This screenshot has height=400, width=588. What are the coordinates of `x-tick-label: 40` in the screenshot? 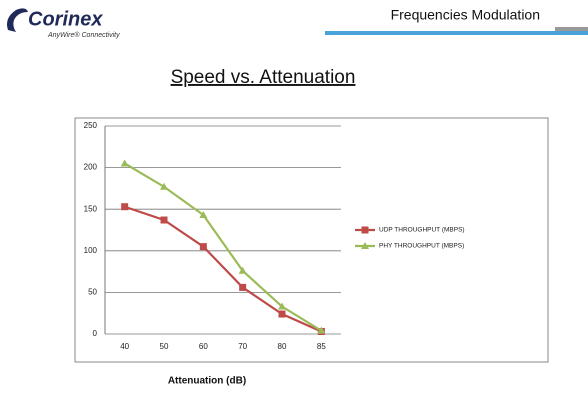 It's located at (124, 346).